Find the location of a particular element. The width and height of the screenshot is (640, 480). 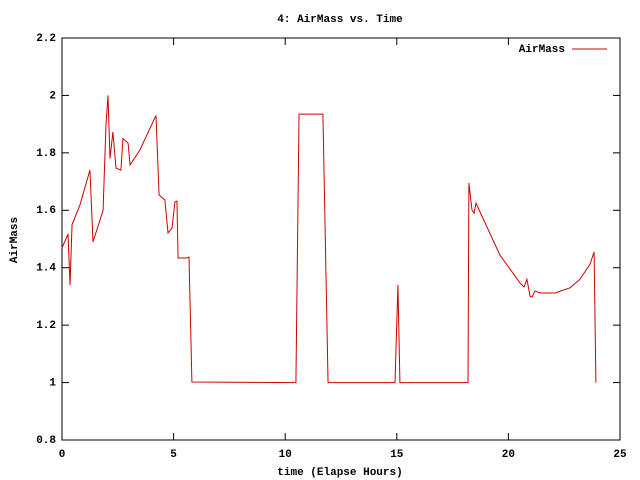

x-tick-label: 10 is located at coordinates (285, 455).